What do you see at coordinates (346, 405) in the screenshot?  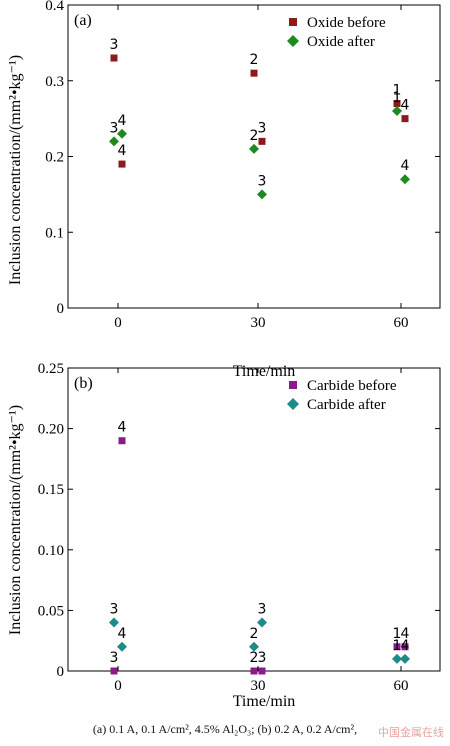 I see `legend-entry: Carbide after` at bounding box center [346, 405].